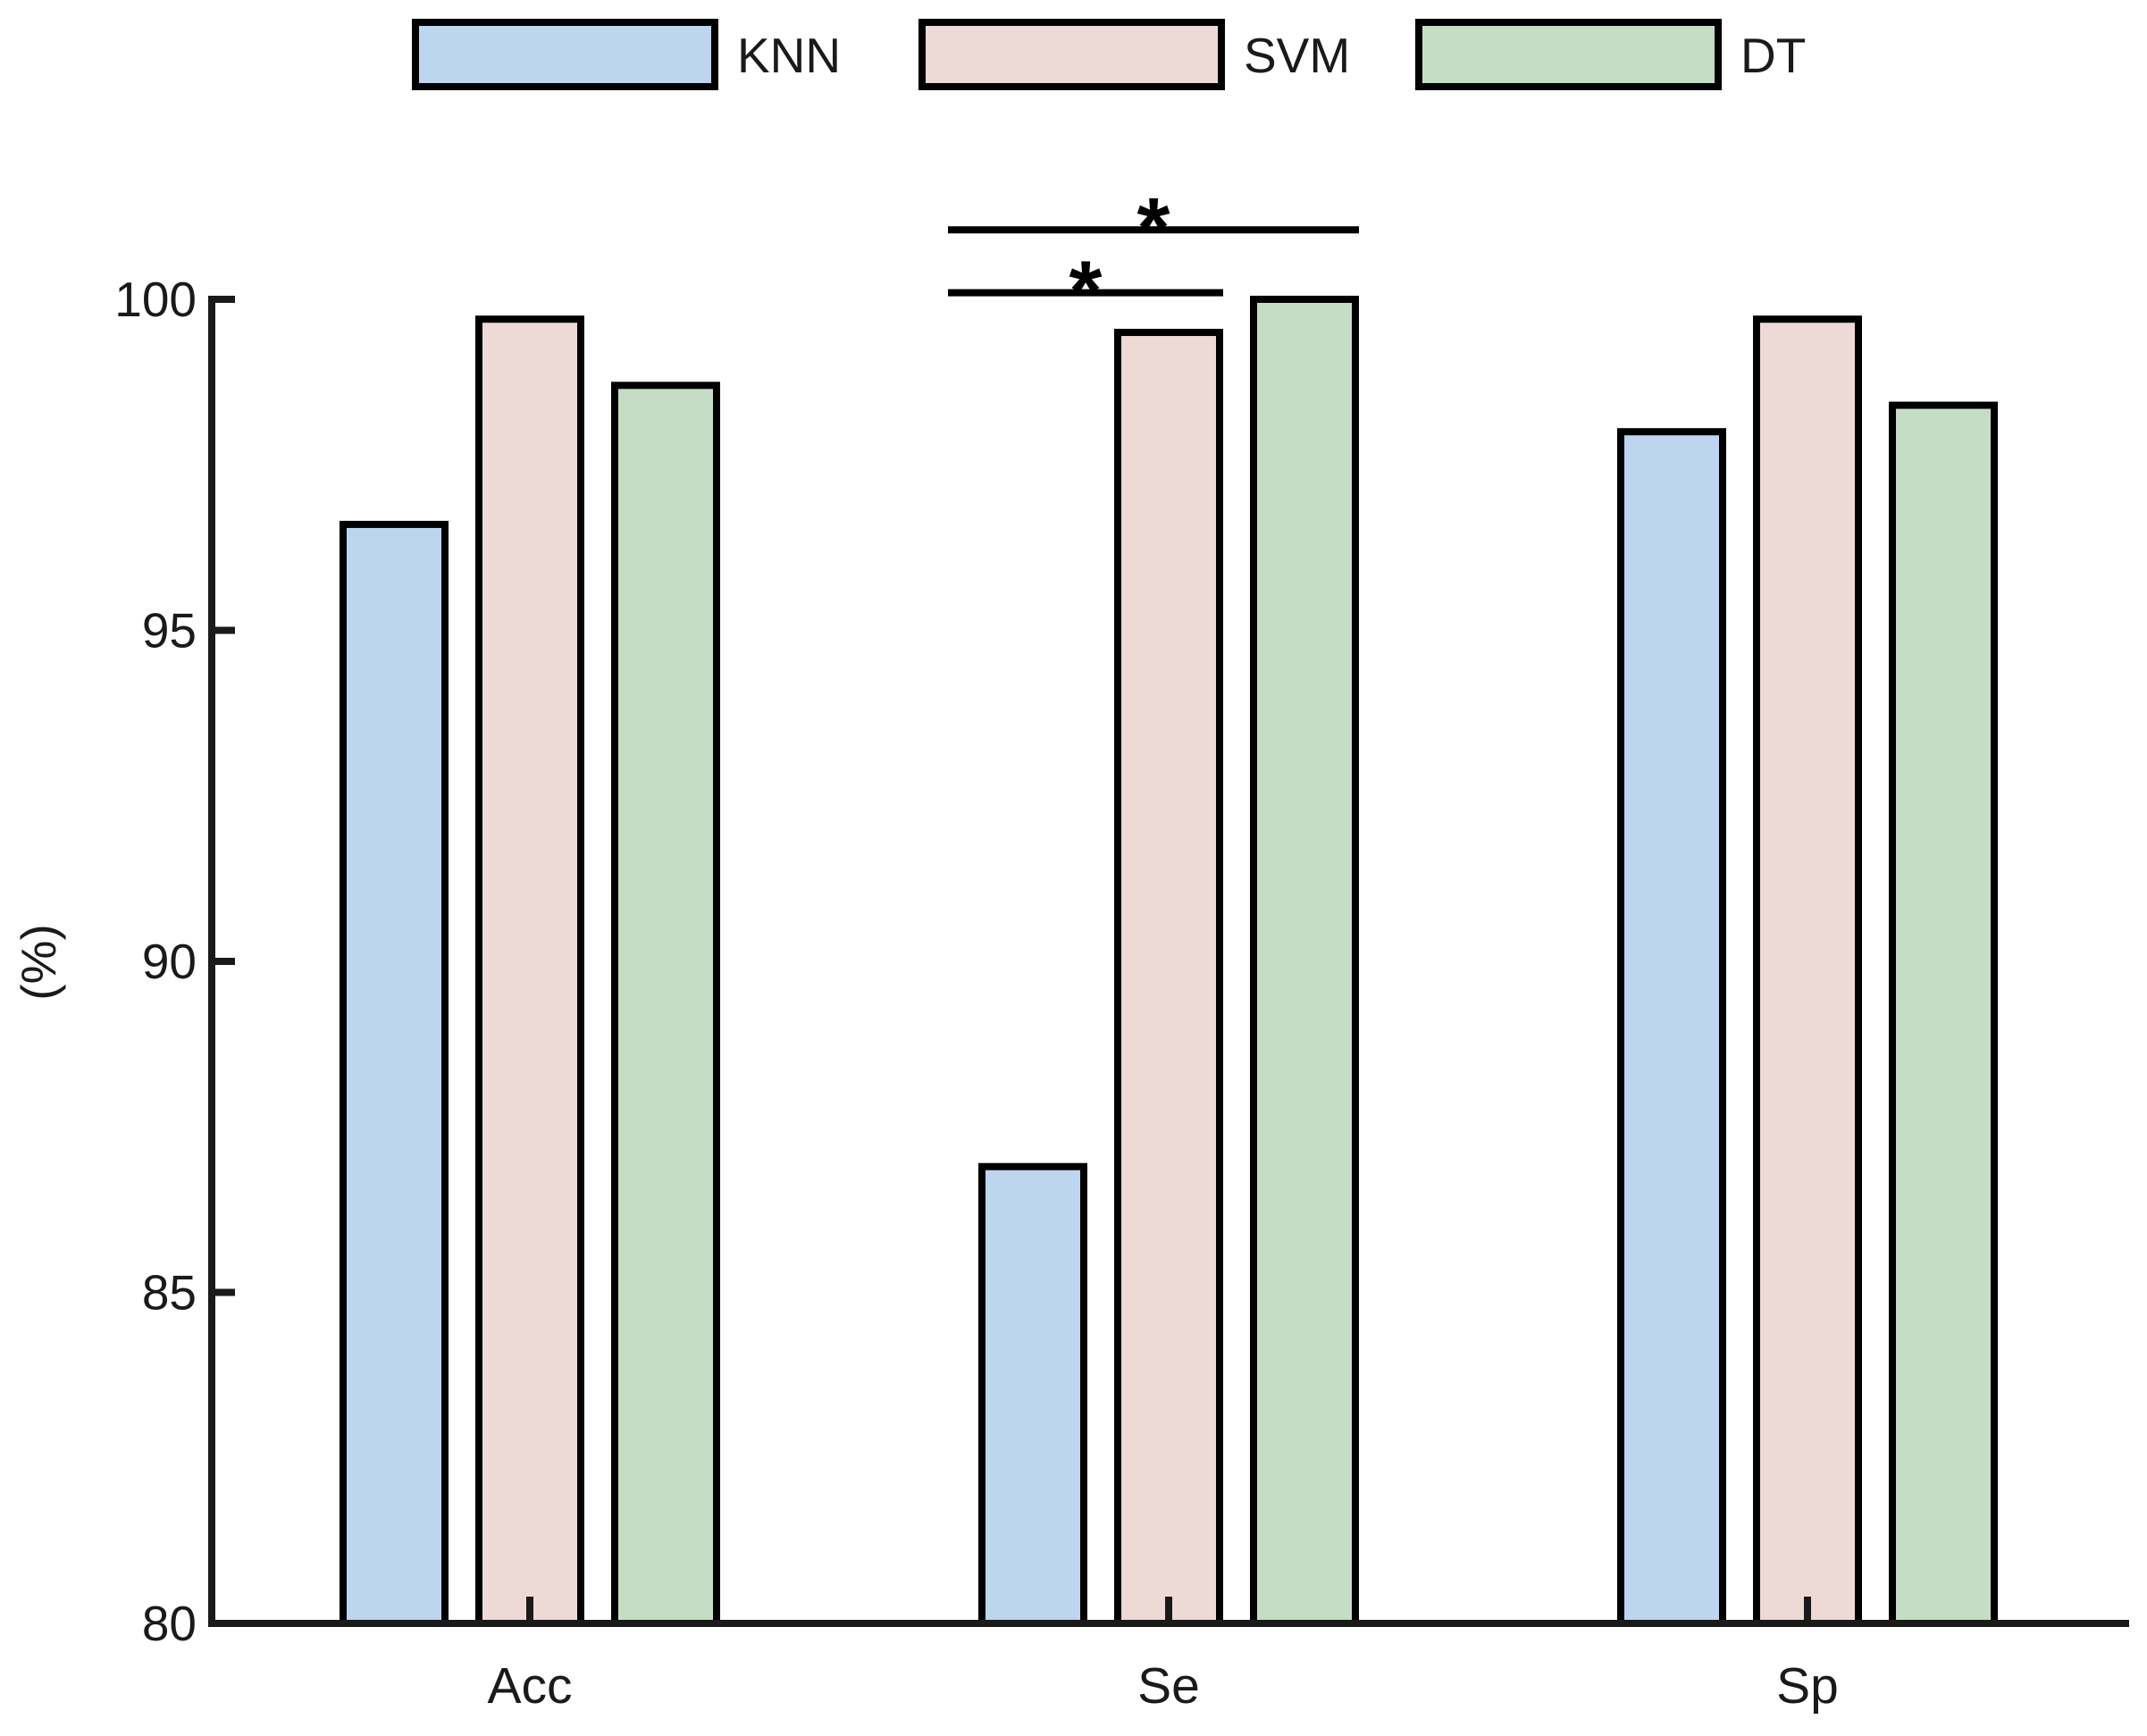  I want to click on bar-acc-svm, so click(529, 971).